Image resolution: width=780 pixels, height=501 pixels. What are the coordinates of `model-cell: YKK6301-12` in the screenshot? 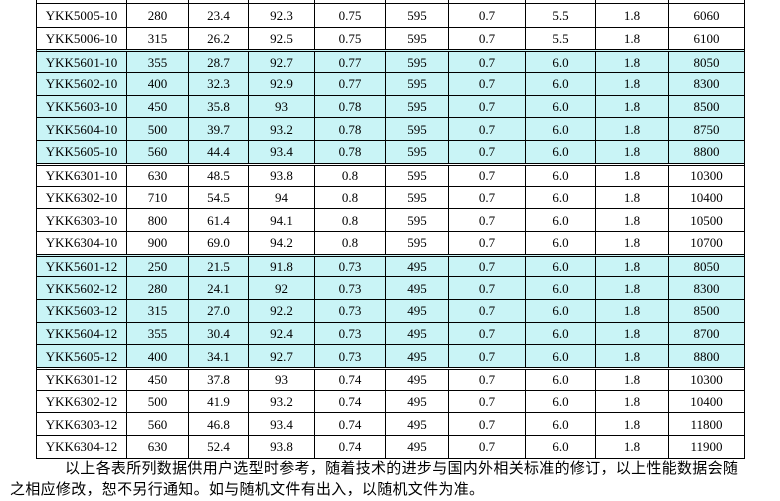 It's located at (82, 380).